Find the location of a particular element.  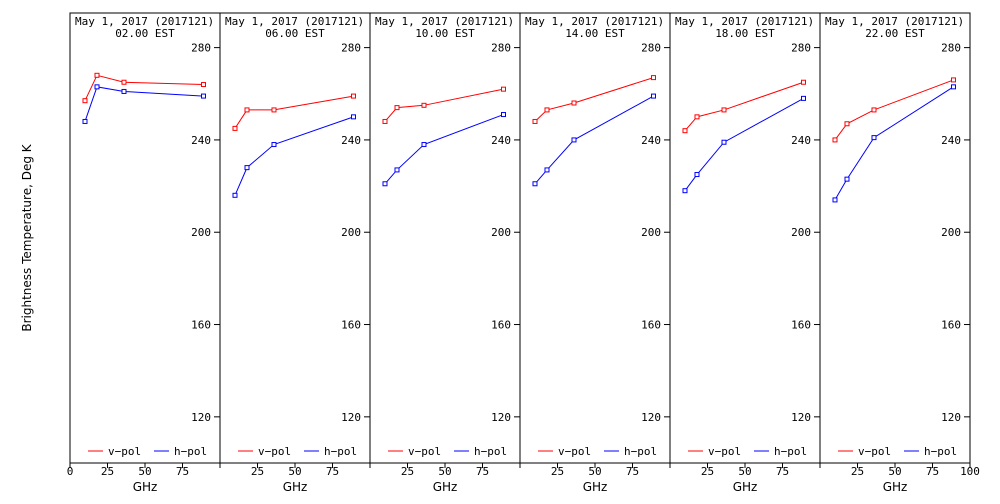

panel-title-time: 14.00 EST is located at coordinates (595, 33).